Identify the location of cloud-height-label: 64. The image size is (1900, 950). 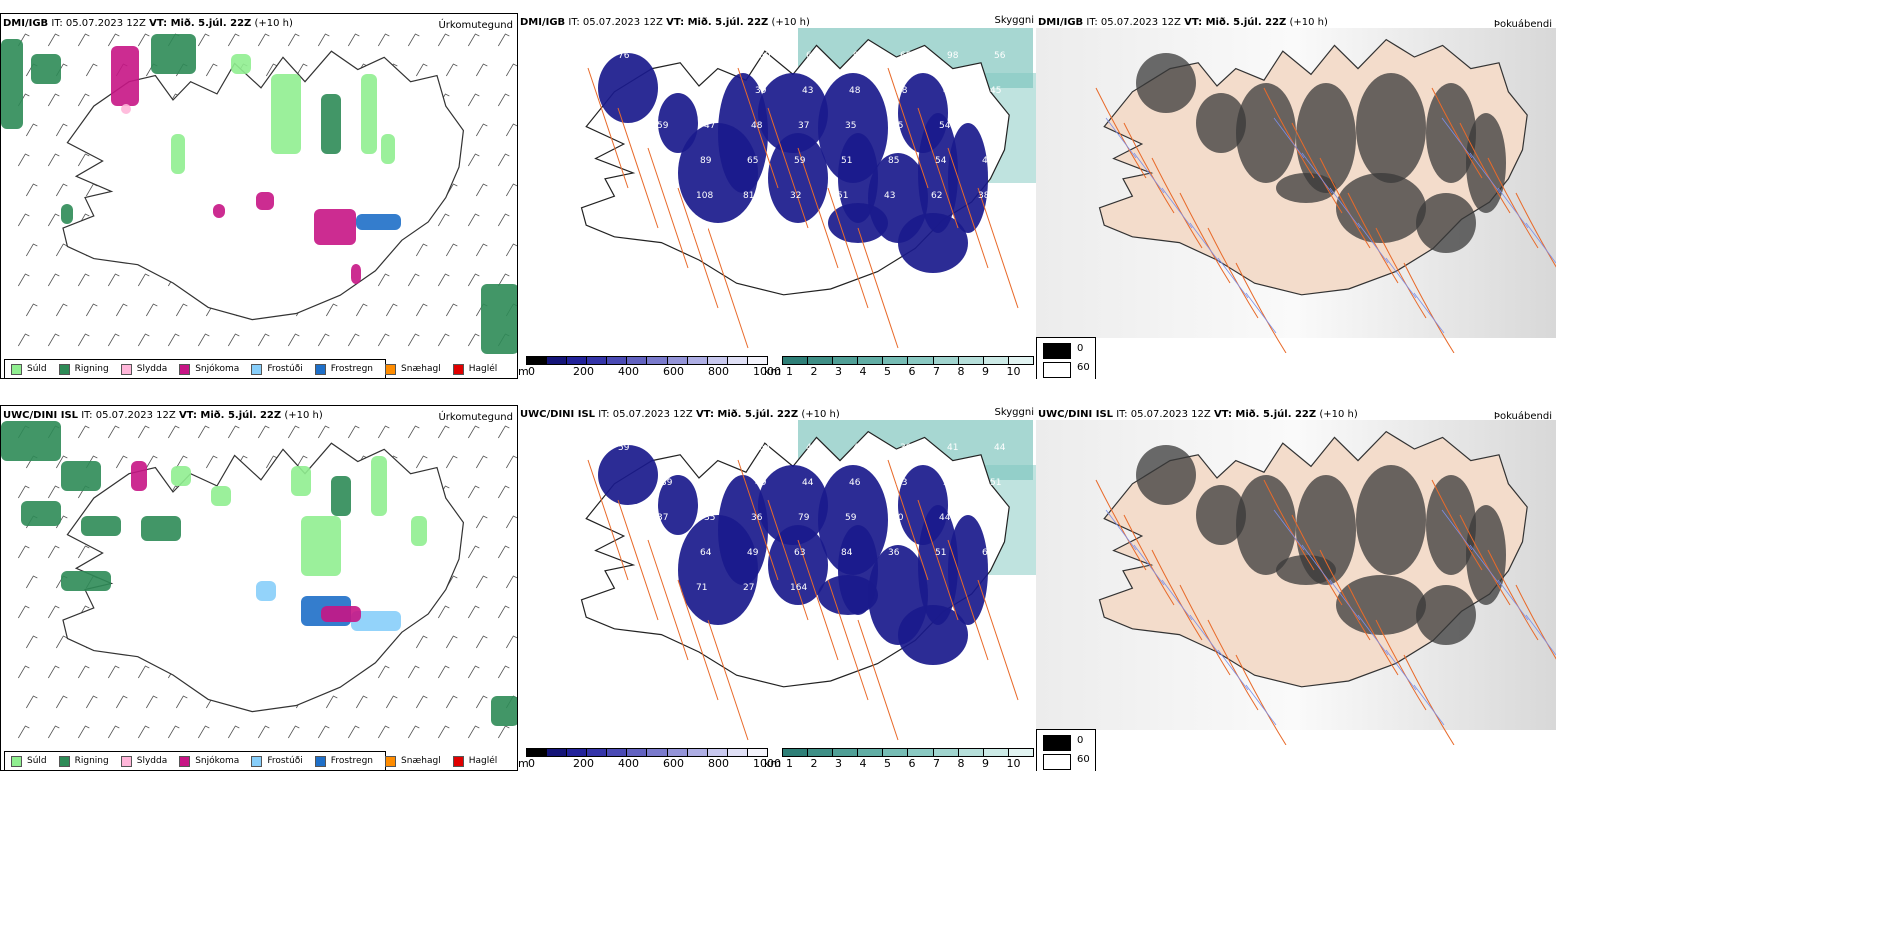
(706, 553).